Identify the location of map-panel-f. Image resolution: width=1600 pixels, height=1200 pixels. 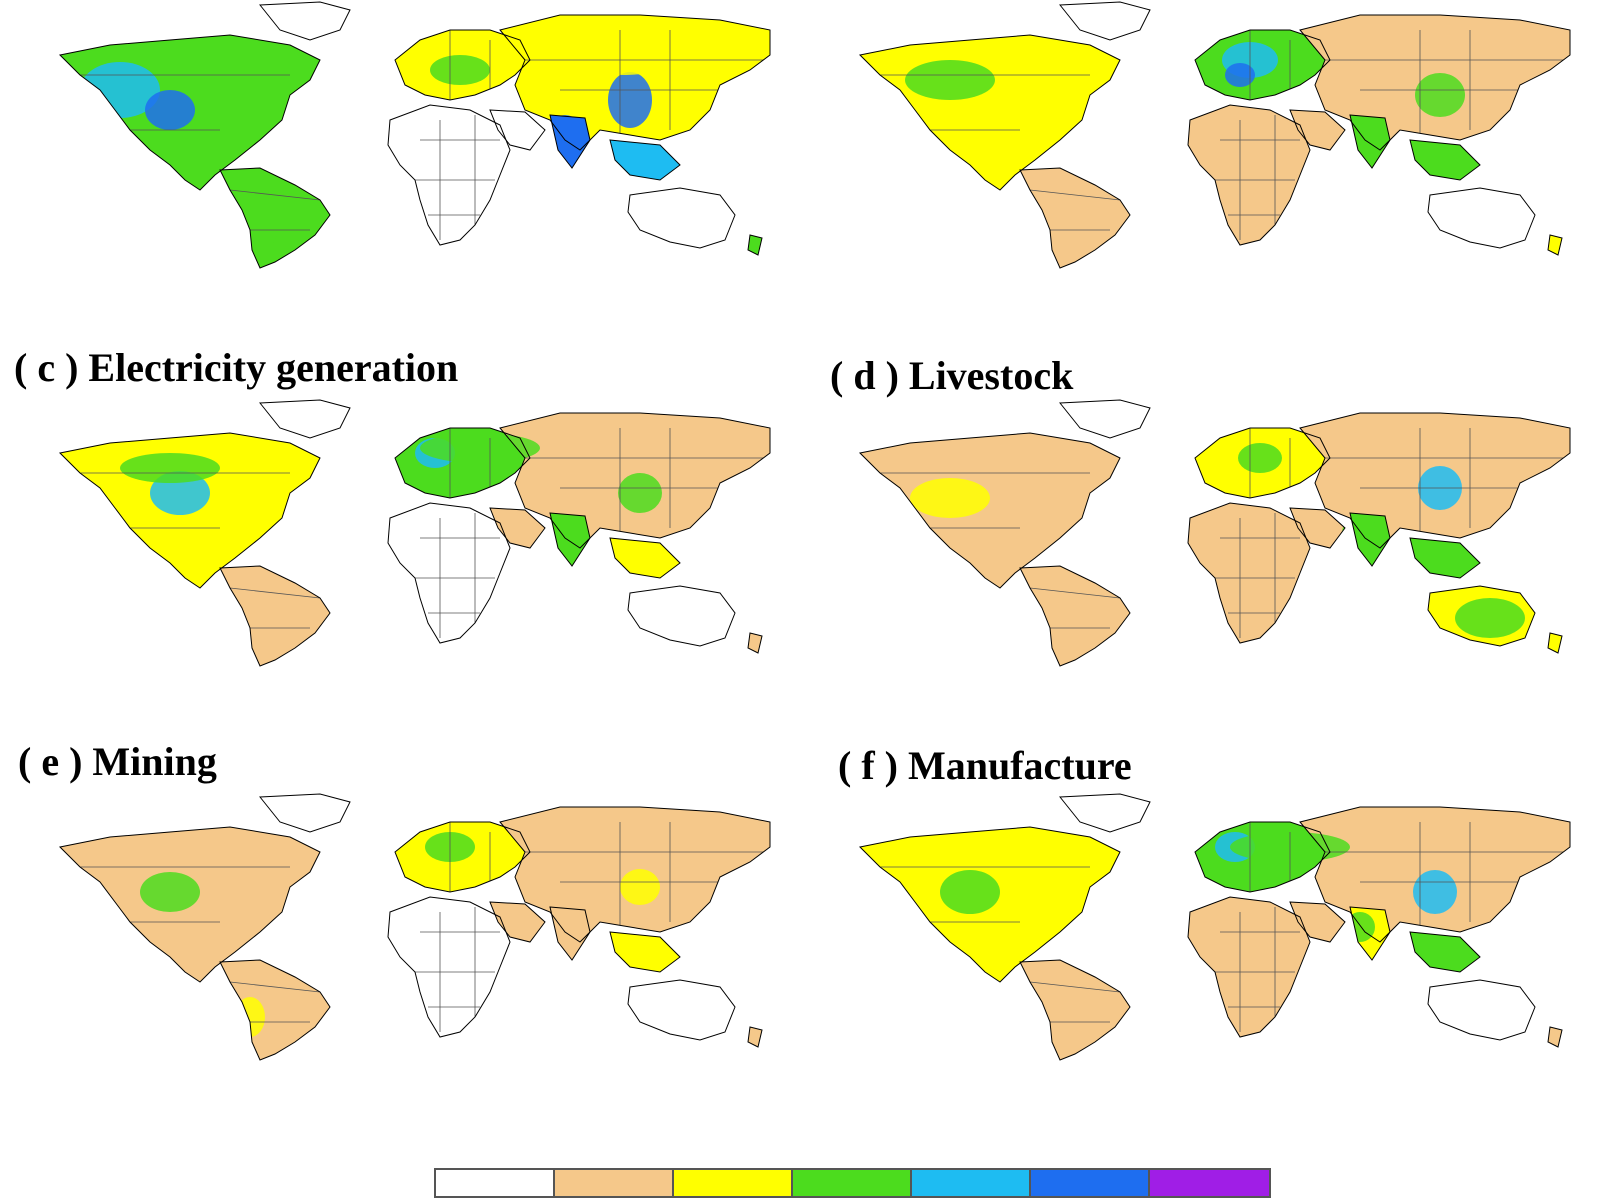
(1200, 927).